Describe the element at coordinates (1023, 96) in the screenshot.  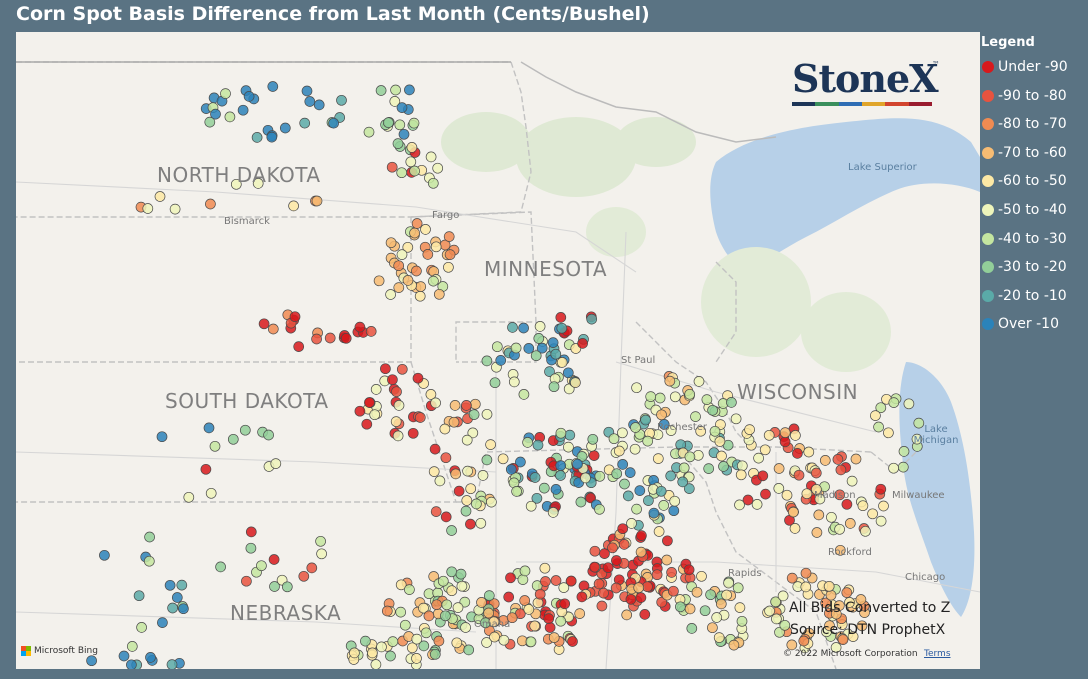
I see `legend-item: -90 to -80` at that location.